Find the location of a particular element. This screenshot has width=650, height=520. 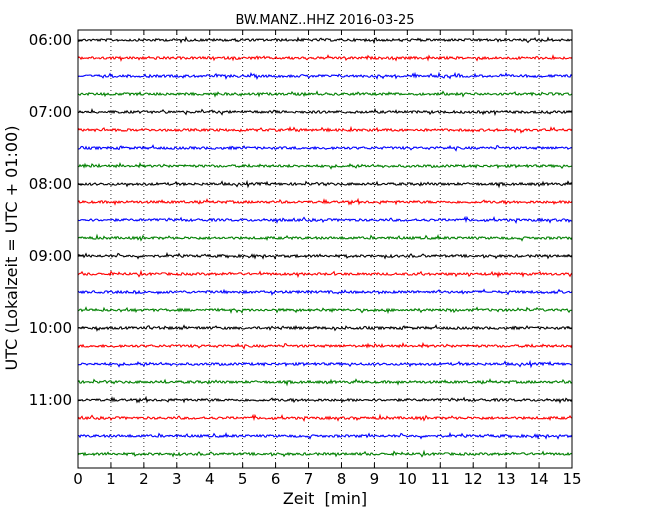

y-tick-label: 08:00 is located at coordinates (50, 184).